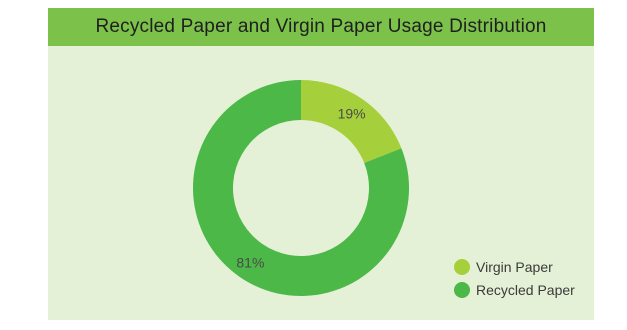 This screenshot has width=627, height=330. I want to click on slice-virgin-paper, so click(351, 121).